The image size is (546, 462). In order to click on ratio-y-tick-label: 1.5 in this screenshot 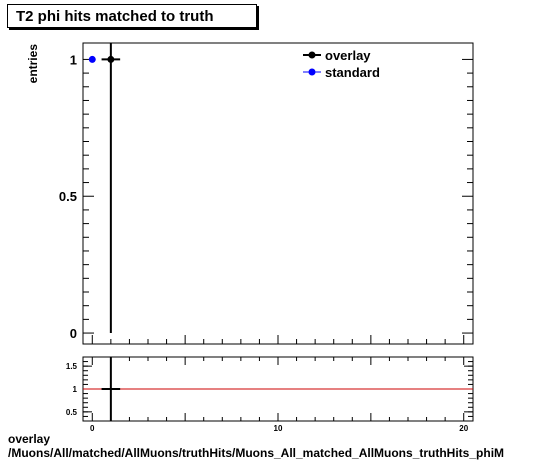, I will do `click(72, 366)`.